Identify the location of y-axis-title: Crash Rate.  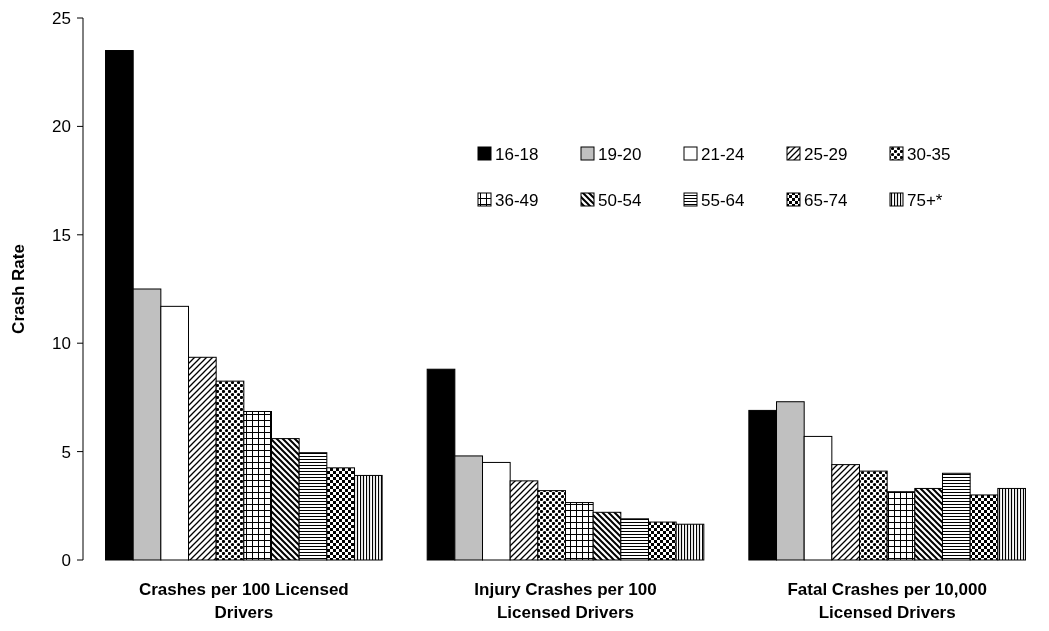
(18, 289).